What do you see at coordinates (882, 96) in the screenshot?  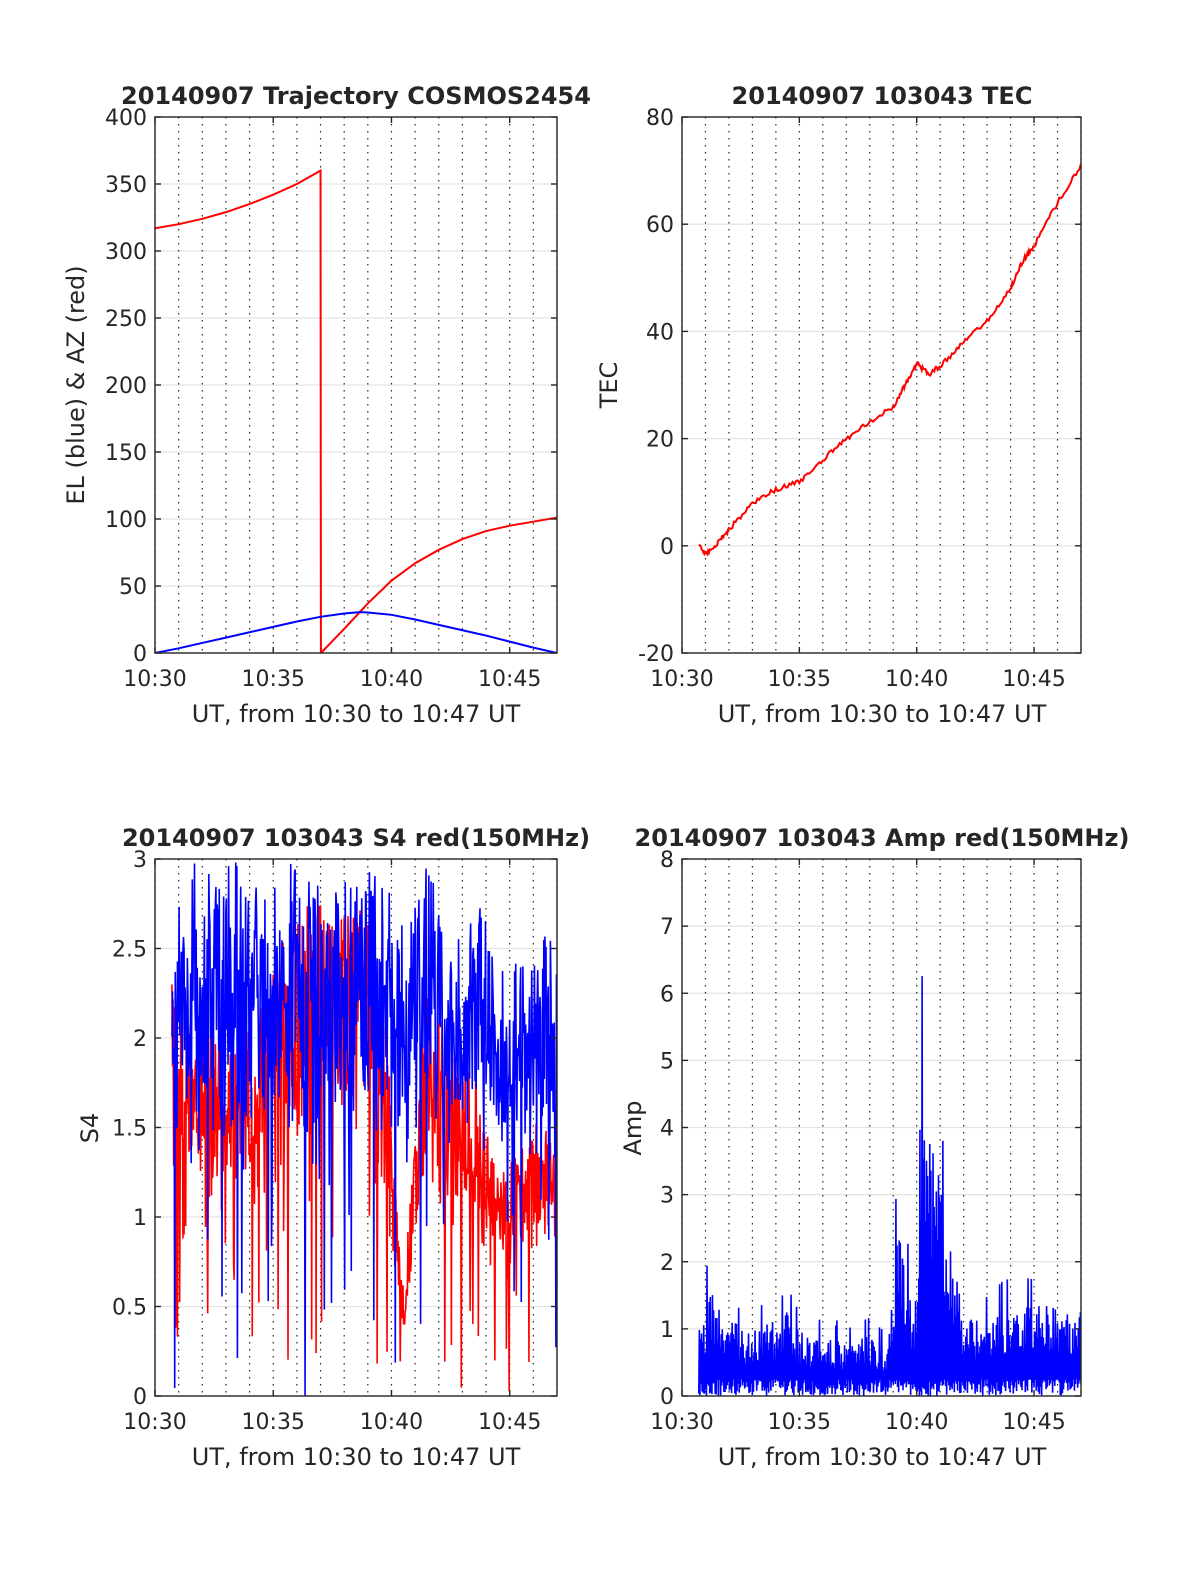 I see `panel-title: 20140907 103043 TEC` at bounding box center [882, 96].